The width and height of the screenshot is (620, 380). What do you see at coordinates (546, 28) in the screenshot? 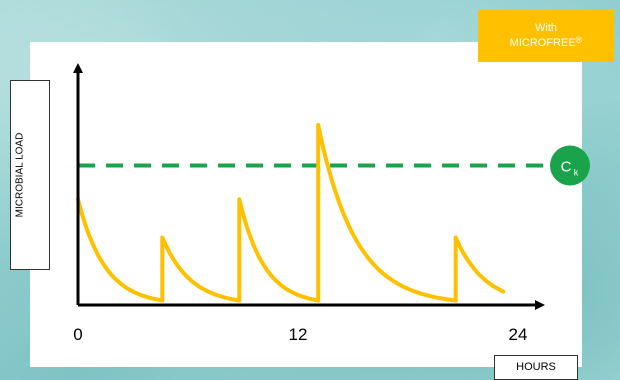
I see `badge-line1: With` at bounding box center [546, 28].